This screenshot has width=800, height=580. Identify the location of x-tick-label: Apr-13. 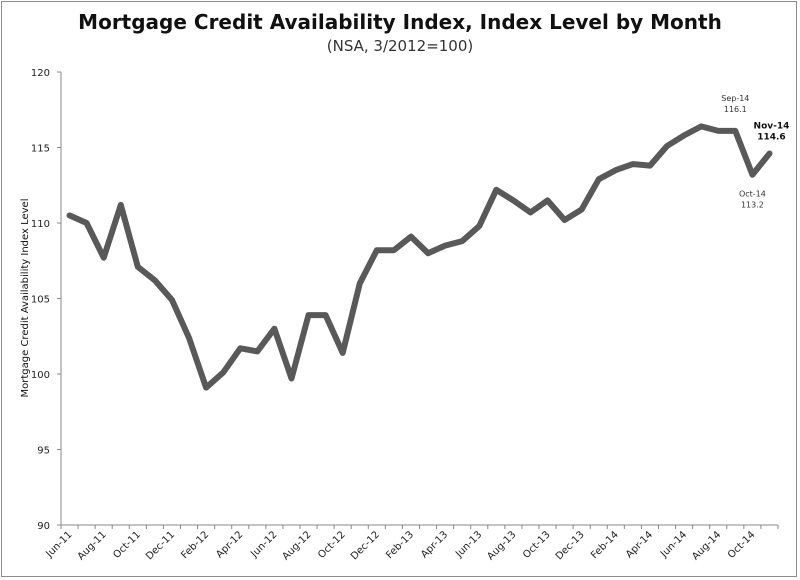
(434, 544).